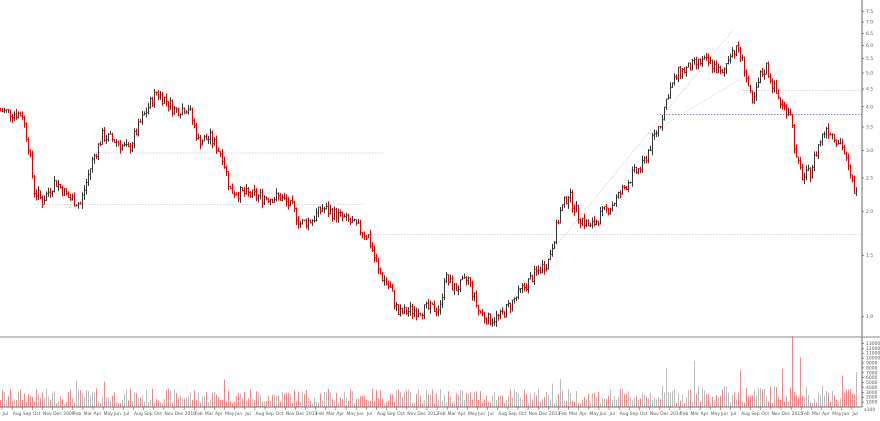 This screenshot has width=880, height=421. I want to click on time-tick-label: 2009, so click(69, 414).